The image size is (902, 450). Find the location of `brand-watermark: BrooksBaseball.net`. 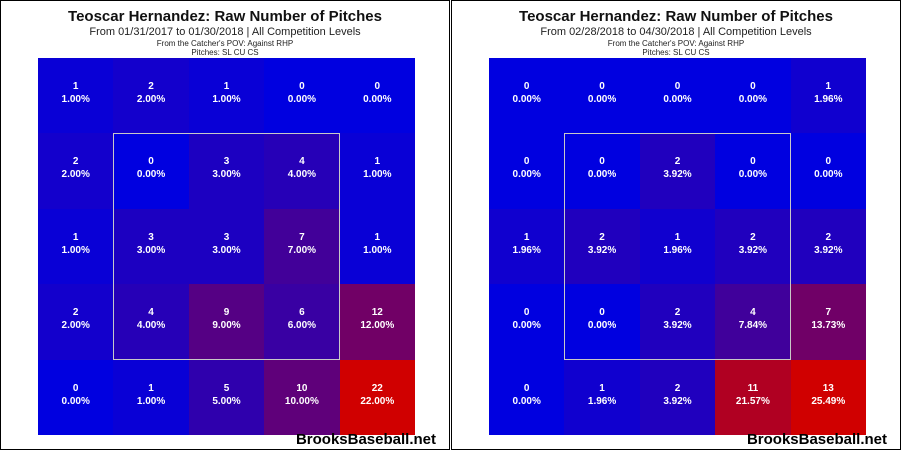

brand-watermark: BrooksBaseball.net is located at coordinates (365, 439).